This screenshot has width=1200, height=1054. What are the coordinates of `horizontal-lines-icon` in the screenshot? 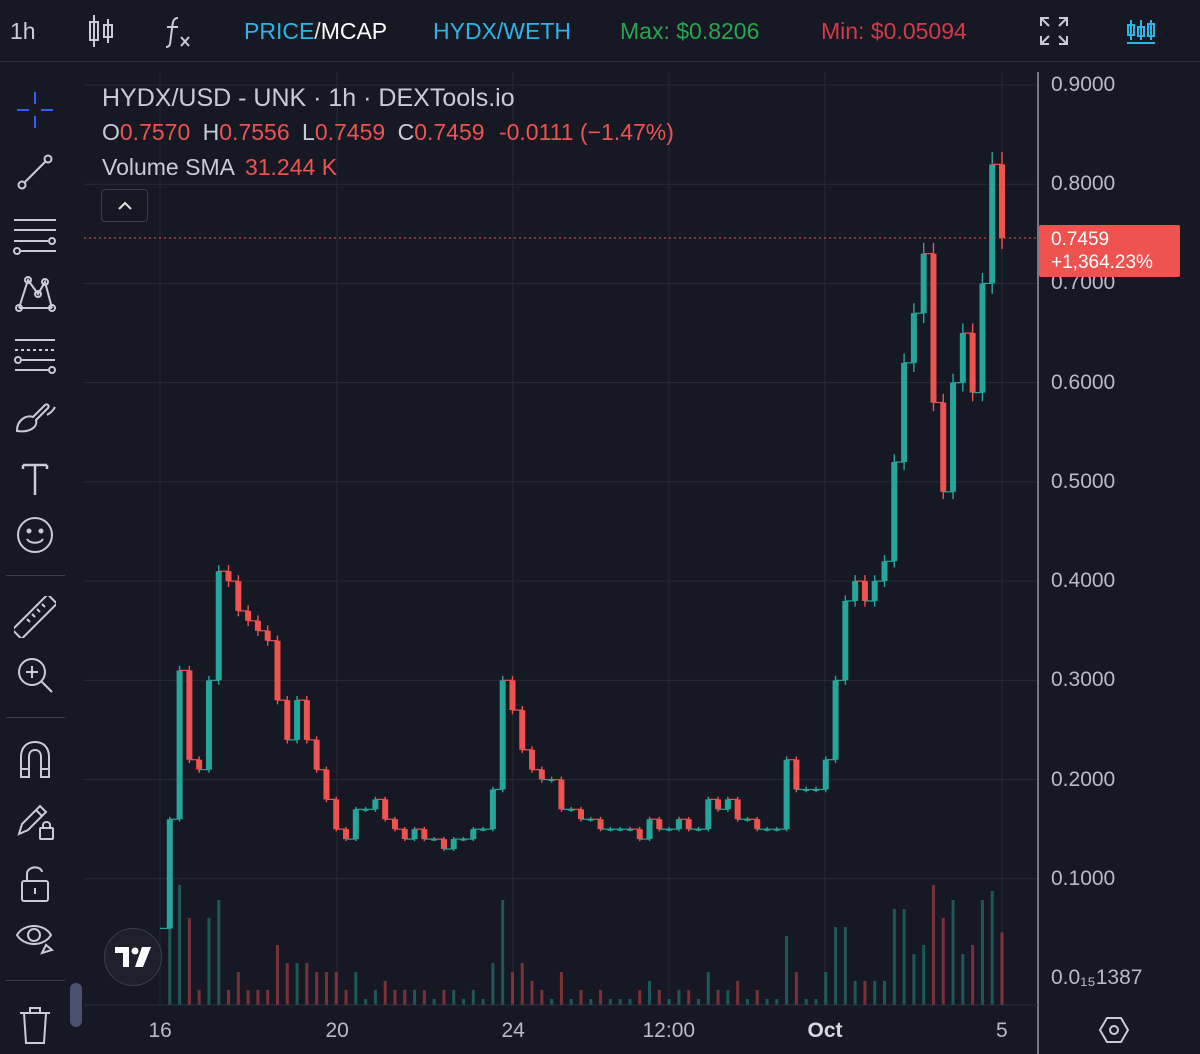 It's located at (35, 235).